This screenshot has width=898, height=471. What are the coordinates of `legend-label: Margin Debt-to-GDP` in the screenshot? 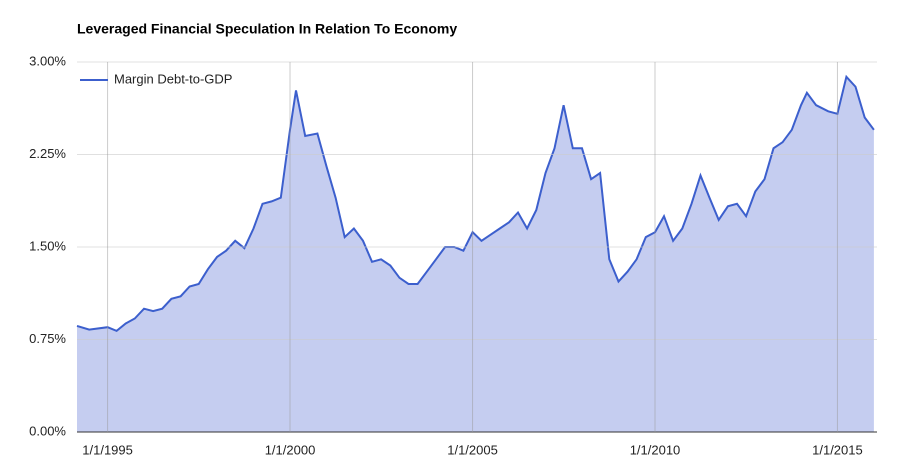 It's located at (173, 78).